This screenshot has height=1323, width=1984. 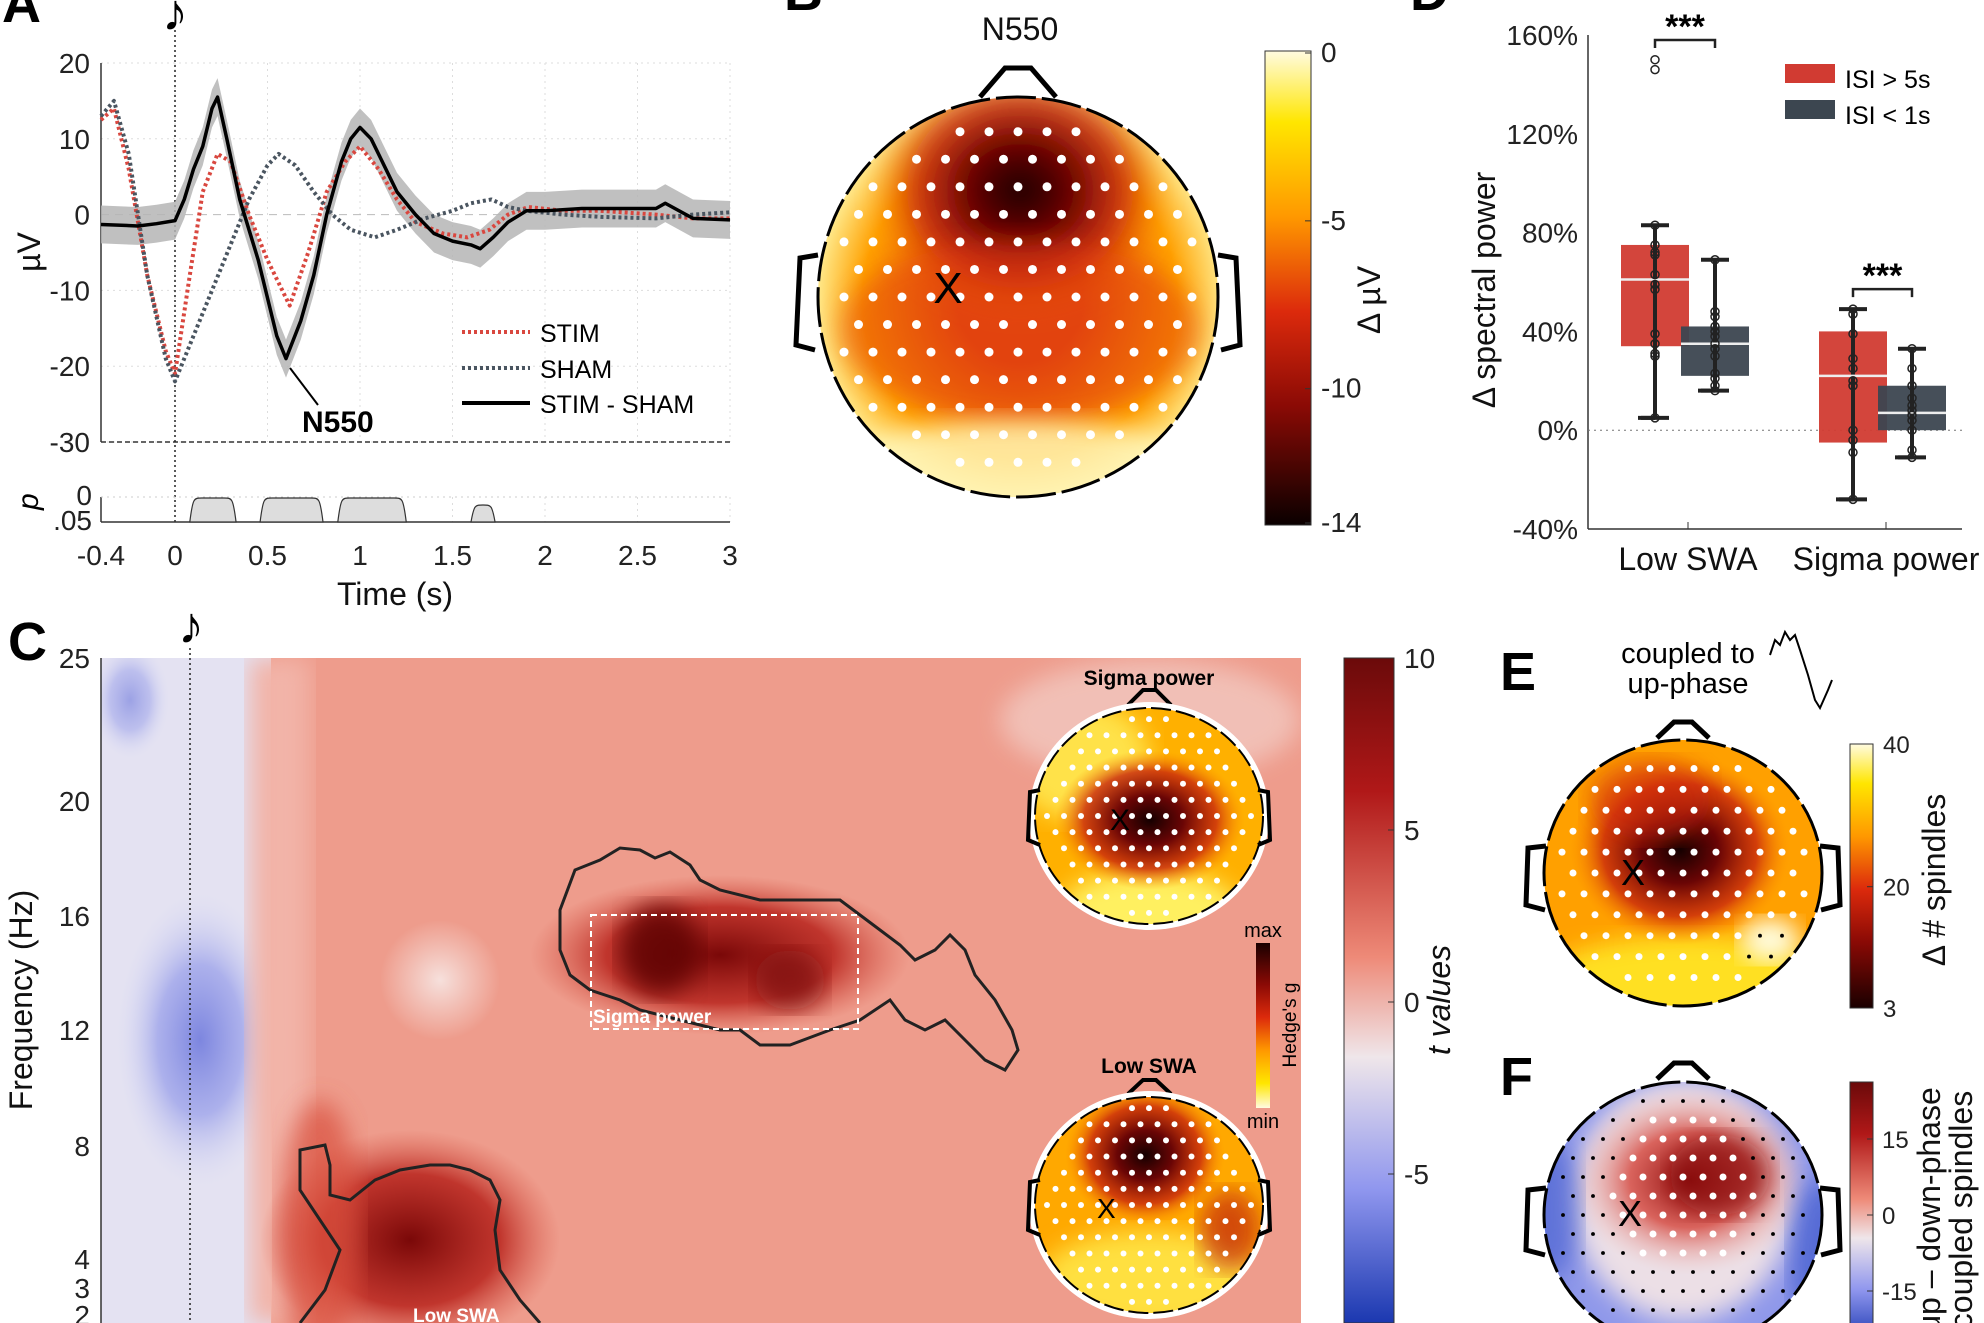 What do you see at coordinates (1263, 1122) in the screenshot?
I see `hedges-g-min: min` at bounding box center [1263, 1122].